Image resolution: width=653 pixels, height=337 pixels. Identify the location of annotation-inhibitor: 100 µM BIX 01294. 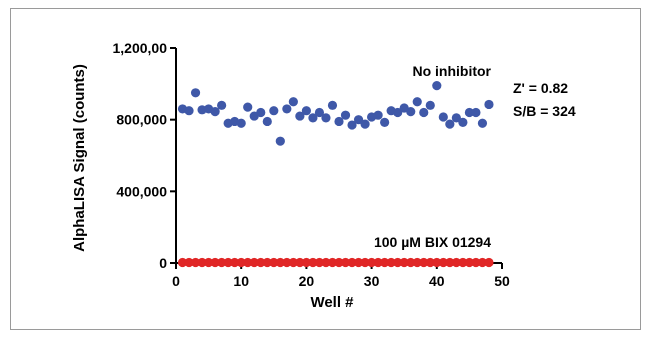
(432, 242).